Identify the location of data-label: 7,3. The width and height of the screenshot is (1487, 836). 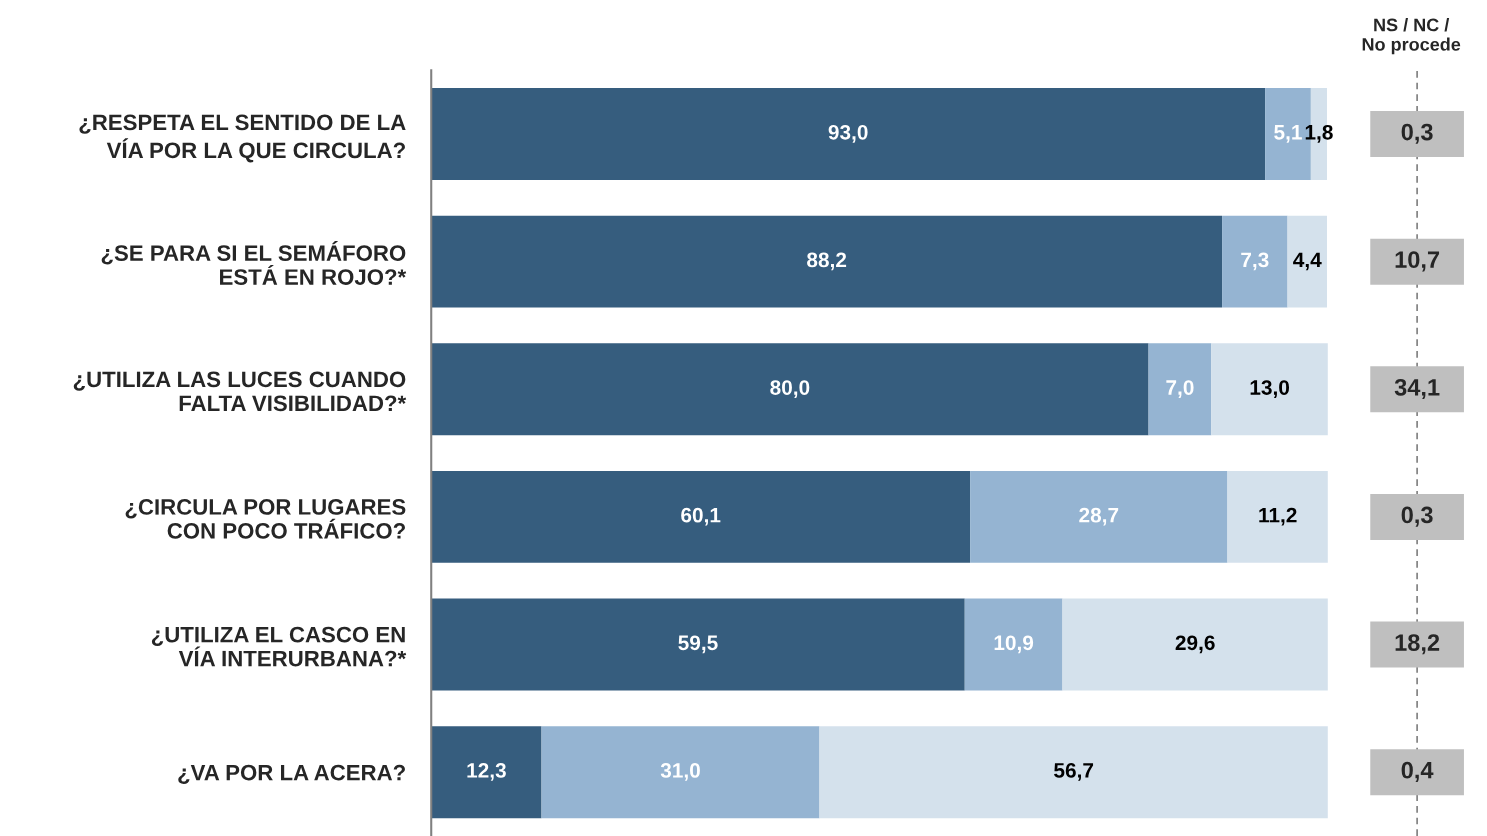
(1255, 261).